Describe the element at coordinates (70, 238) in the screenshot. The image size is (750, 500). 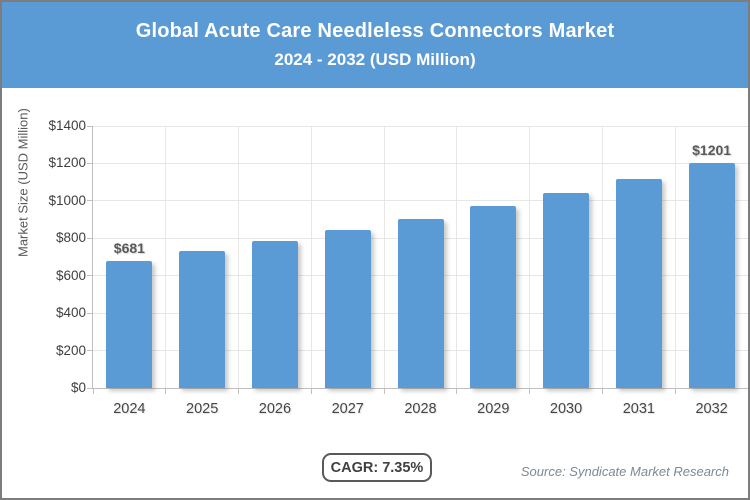
I see `y-tick-label: $800` at that location.